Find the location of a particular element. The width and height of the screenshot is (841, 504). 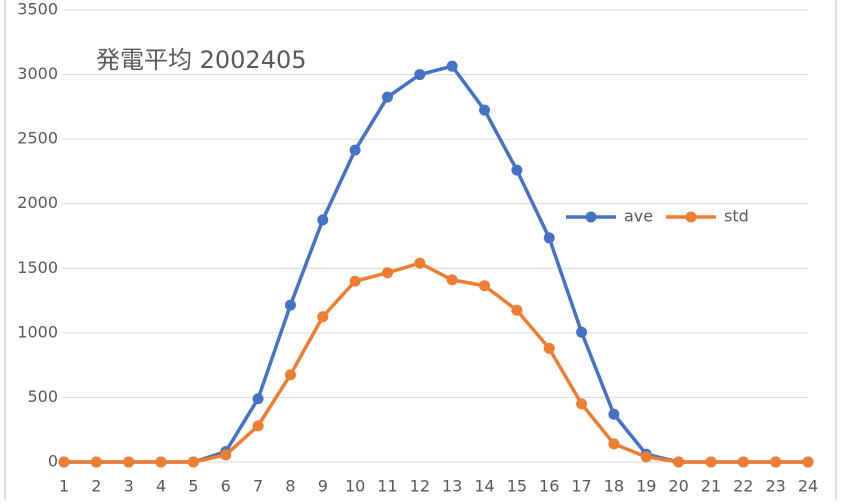

x-tick-label: 6 is located at coordinates (226, 486).